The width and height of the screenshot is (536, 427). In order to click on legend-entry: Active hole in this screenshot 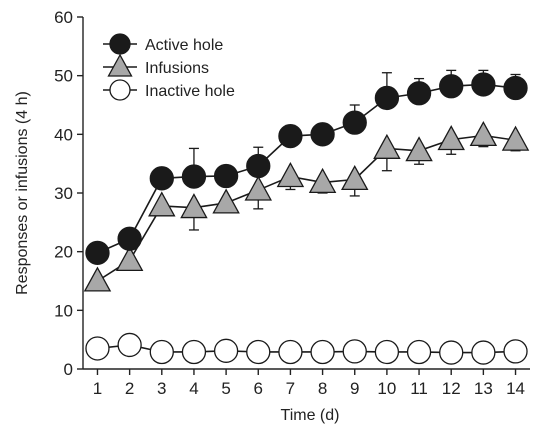, I will do `click(163, 44)`.